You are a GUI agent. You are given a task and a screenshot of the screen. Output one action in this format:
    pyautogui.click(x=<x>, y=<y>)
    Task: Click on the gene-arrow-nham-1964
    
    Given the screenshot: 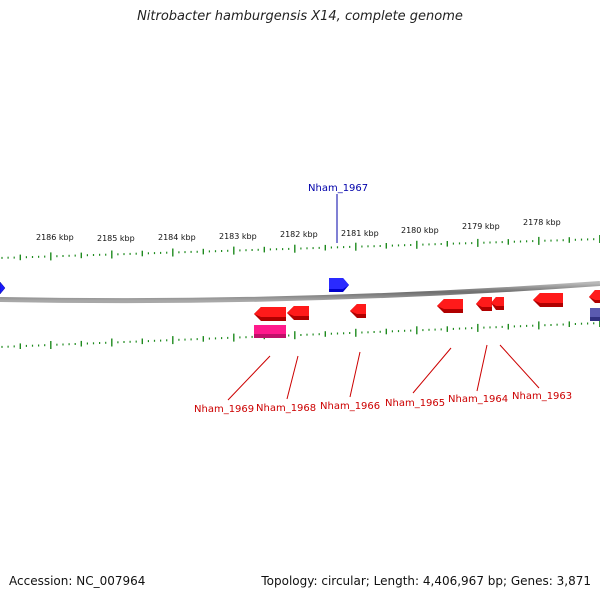 What is the action you would take?
    pyautogui.click(x=484, y=304)
    